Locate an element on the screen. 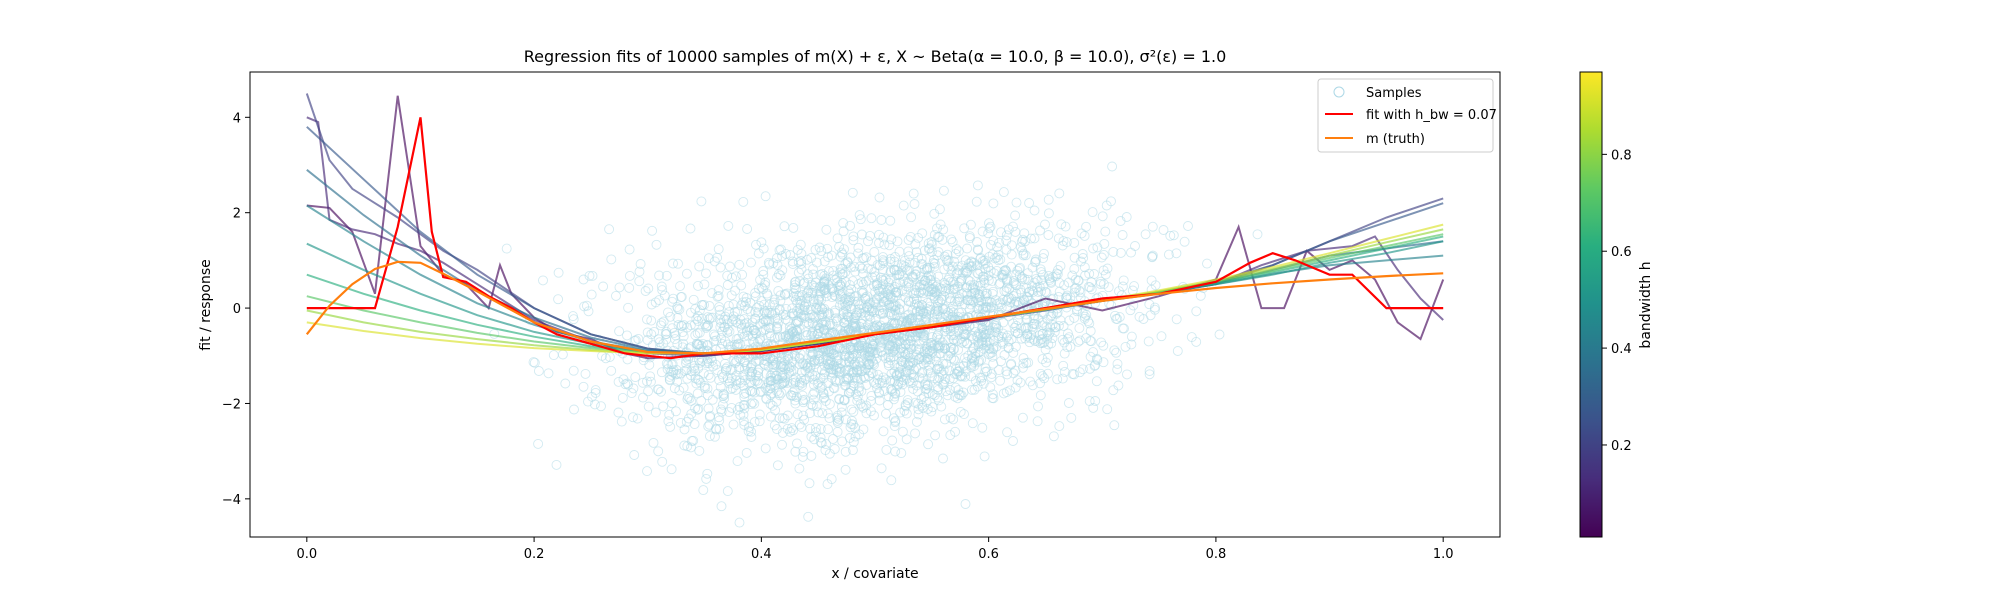 The image size is (2000, 600). truth-line is located at coordinates (874, 307).